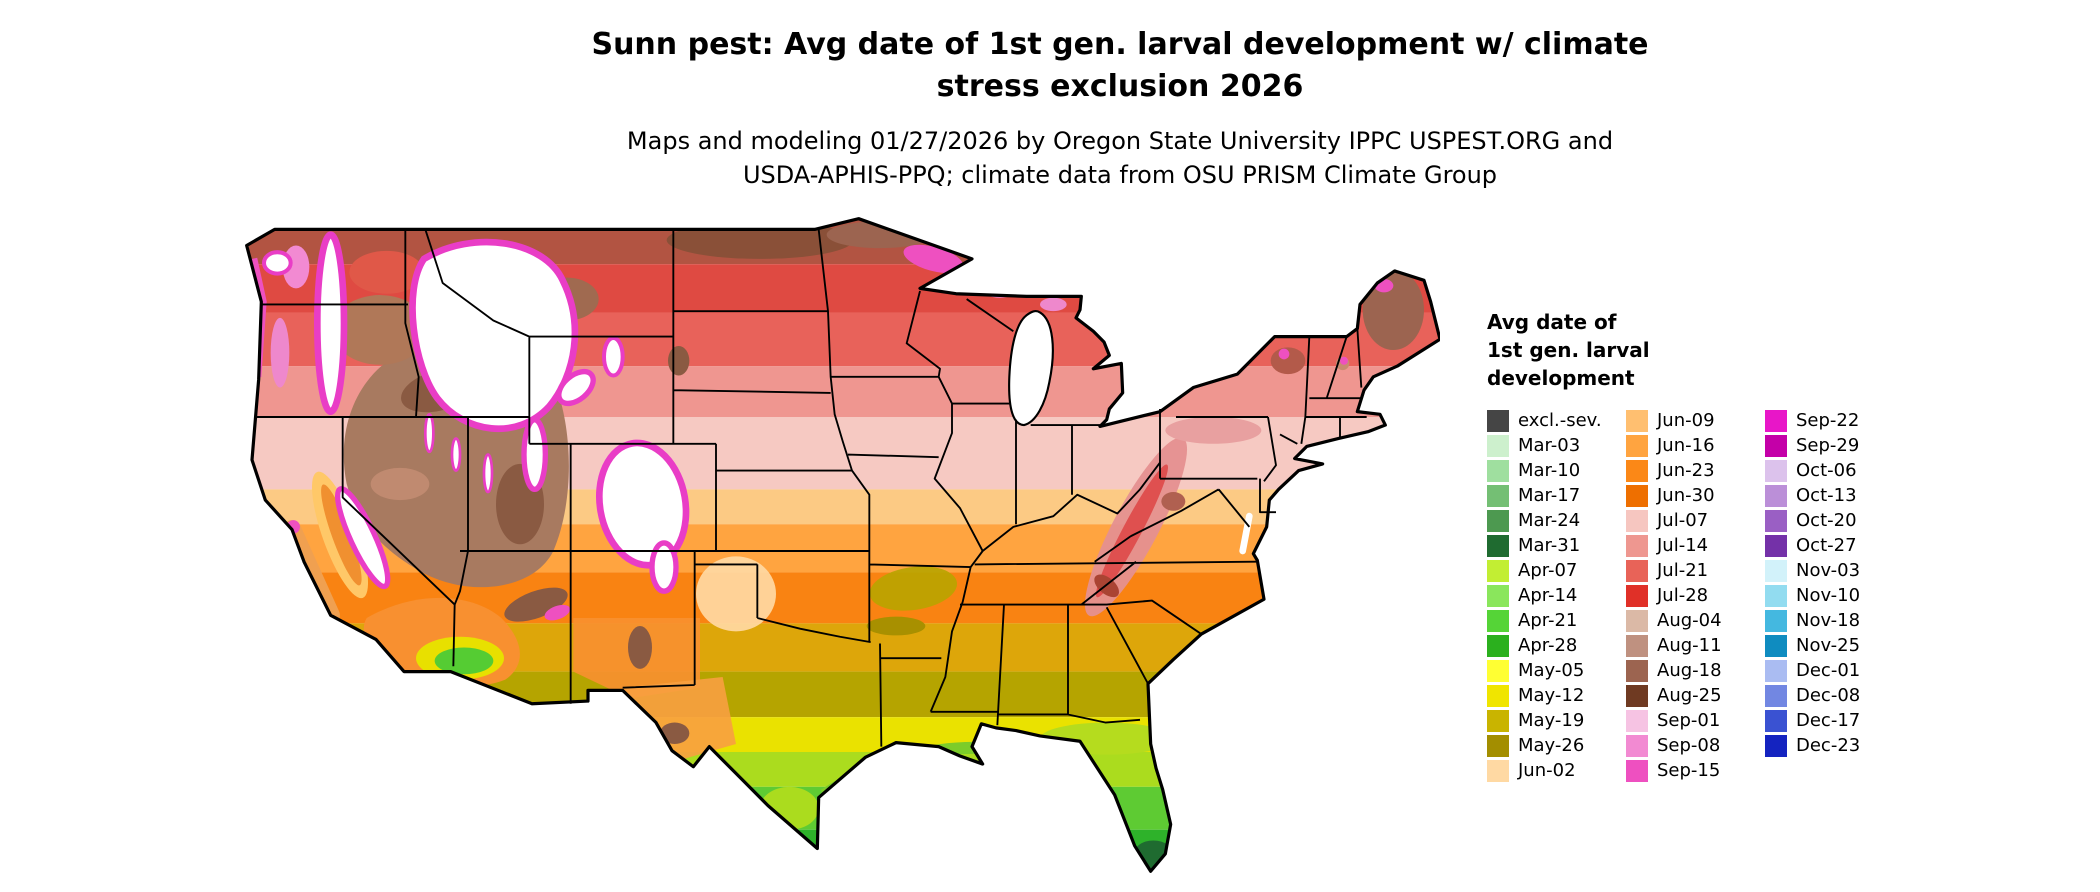 The height and width of the screenshot is (892, 2100). Describe the element at coordinates (1695, 670) in the screenshot. I see `legend-row: Aug-18` at that location.